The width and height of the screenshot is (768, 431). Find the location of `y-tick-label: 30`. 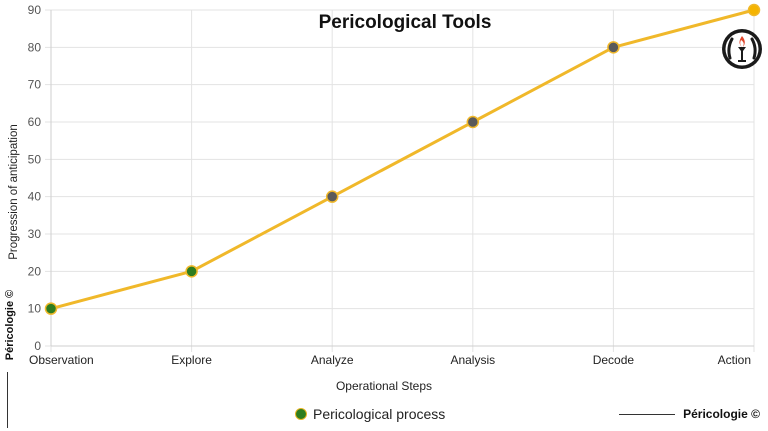

y-tick-label: 30 is located at coordinates (35, 234).